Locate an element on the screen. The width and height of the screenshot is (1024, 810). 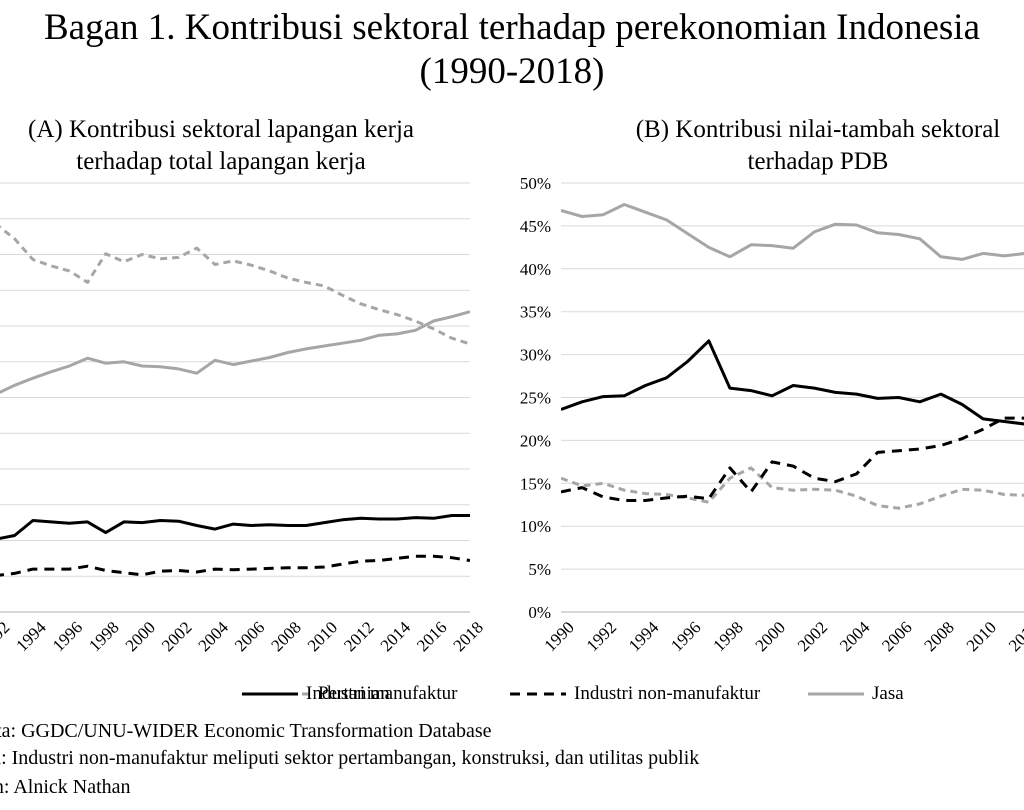
panel-a-title-line1: (A) Kontribusi sektoral lapangan kerja is located at coordinates (221, 129).